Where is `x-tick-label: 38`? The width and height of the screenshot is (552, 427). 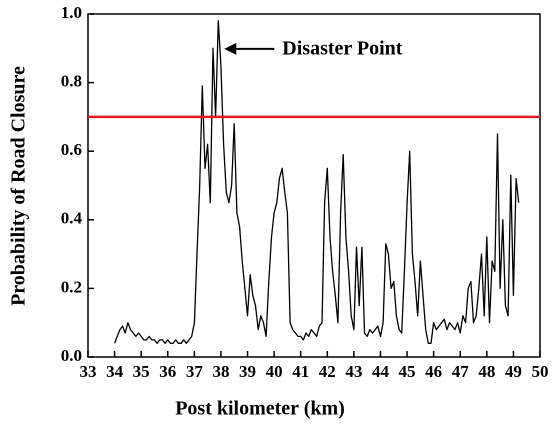 x-tick-label: 38 is located at coordinates (220, 371).